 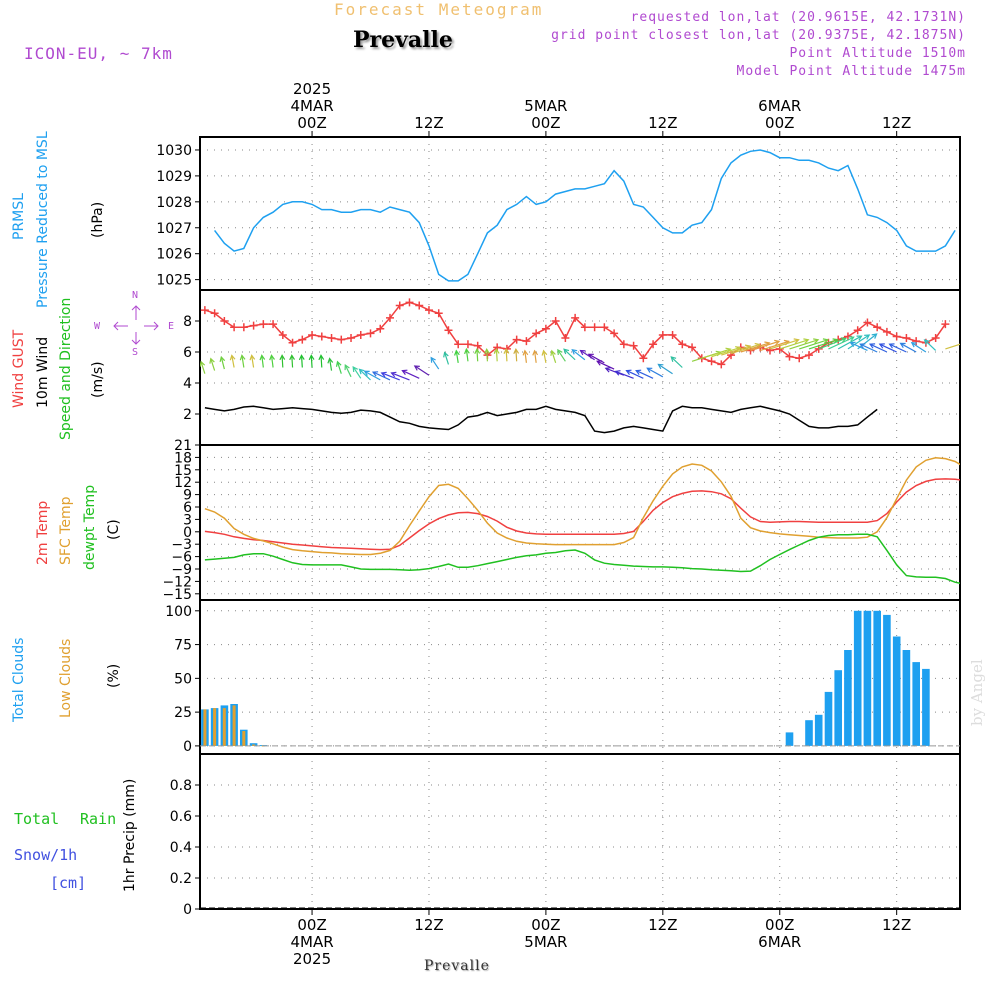 I want to click on y-tick-label: 0, so click(x=187, y=533).